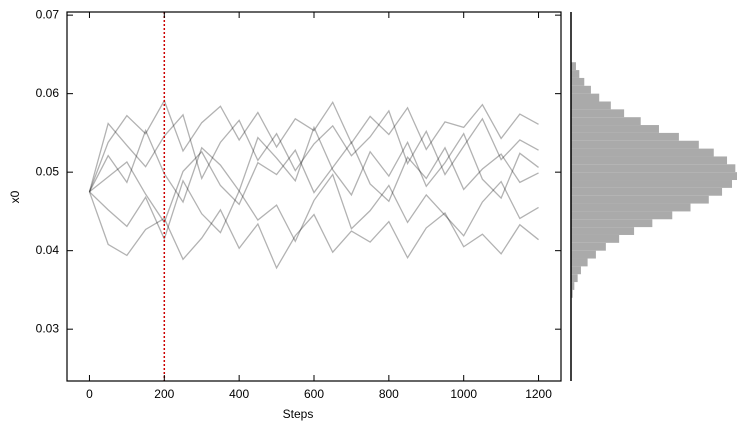 The width and height of the screenshot is (755, 438). I want to click on y-tick-label: 0.05, so click(48, 171).